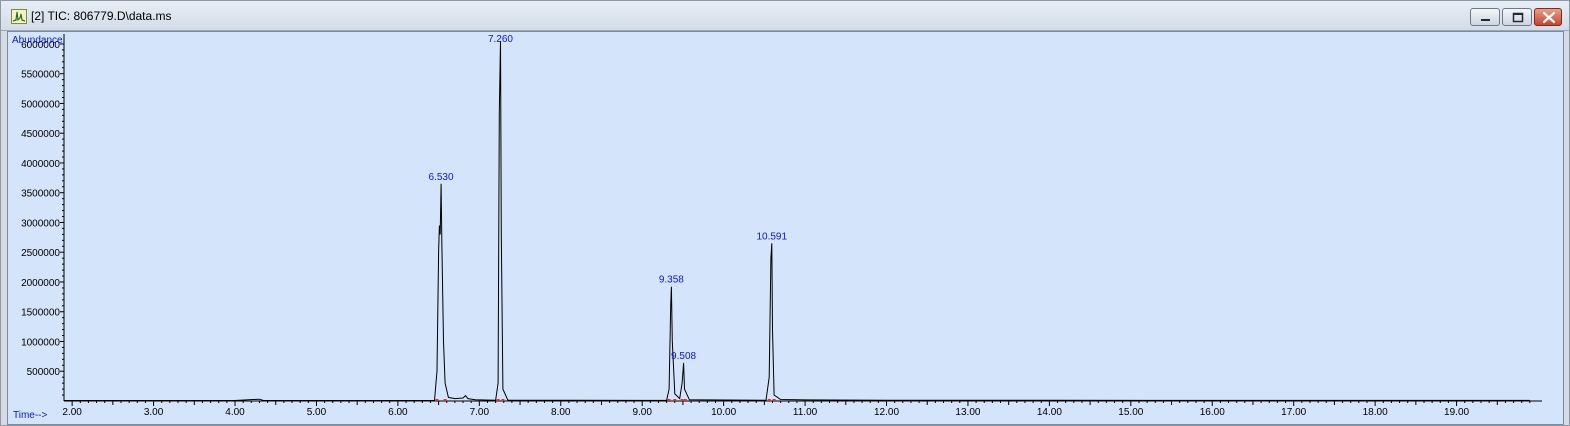  Describe the element at coordinates (40, 45) in the screenshot. I see `y-tick-label: 6000000` at that location.